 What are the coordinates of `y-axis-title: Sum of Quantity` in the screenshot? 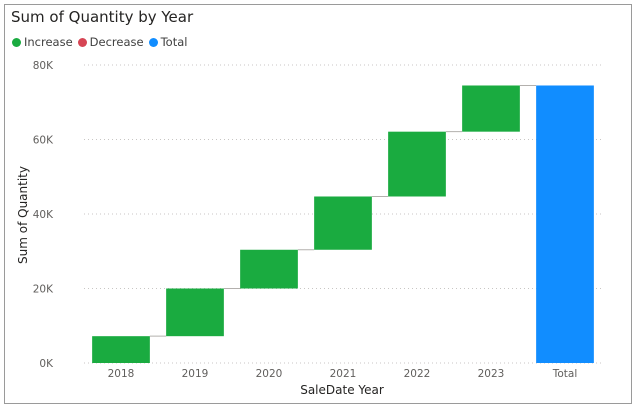 It's located at (23, 215).